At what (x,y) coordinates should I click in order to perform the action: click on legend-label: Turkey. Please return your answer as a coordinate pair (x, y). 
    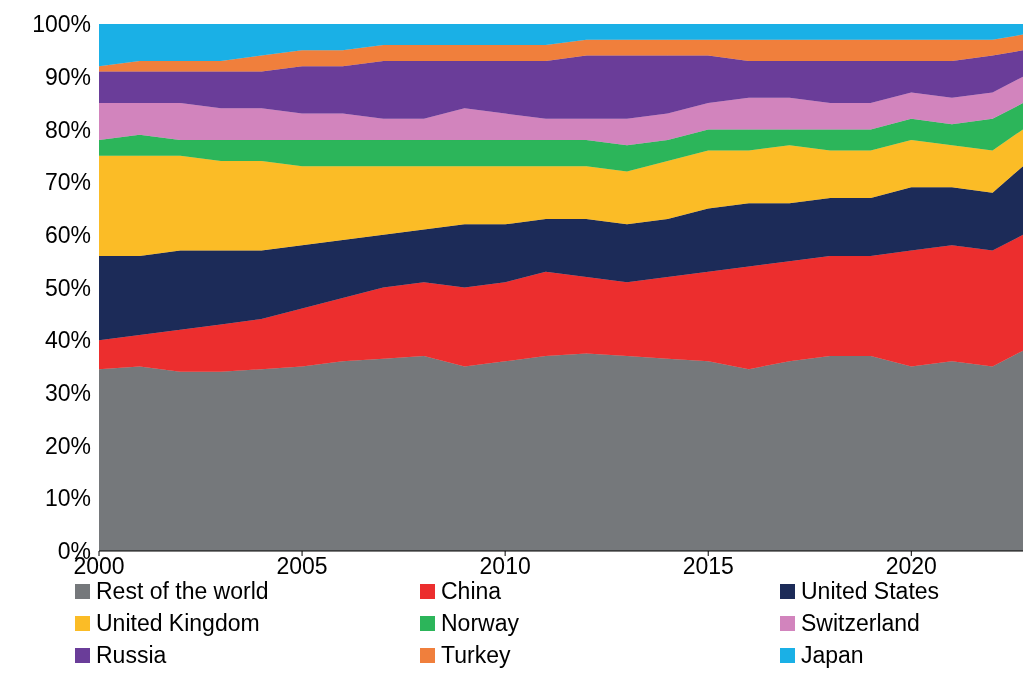
    Looking at the image, I should click on (476, 655).